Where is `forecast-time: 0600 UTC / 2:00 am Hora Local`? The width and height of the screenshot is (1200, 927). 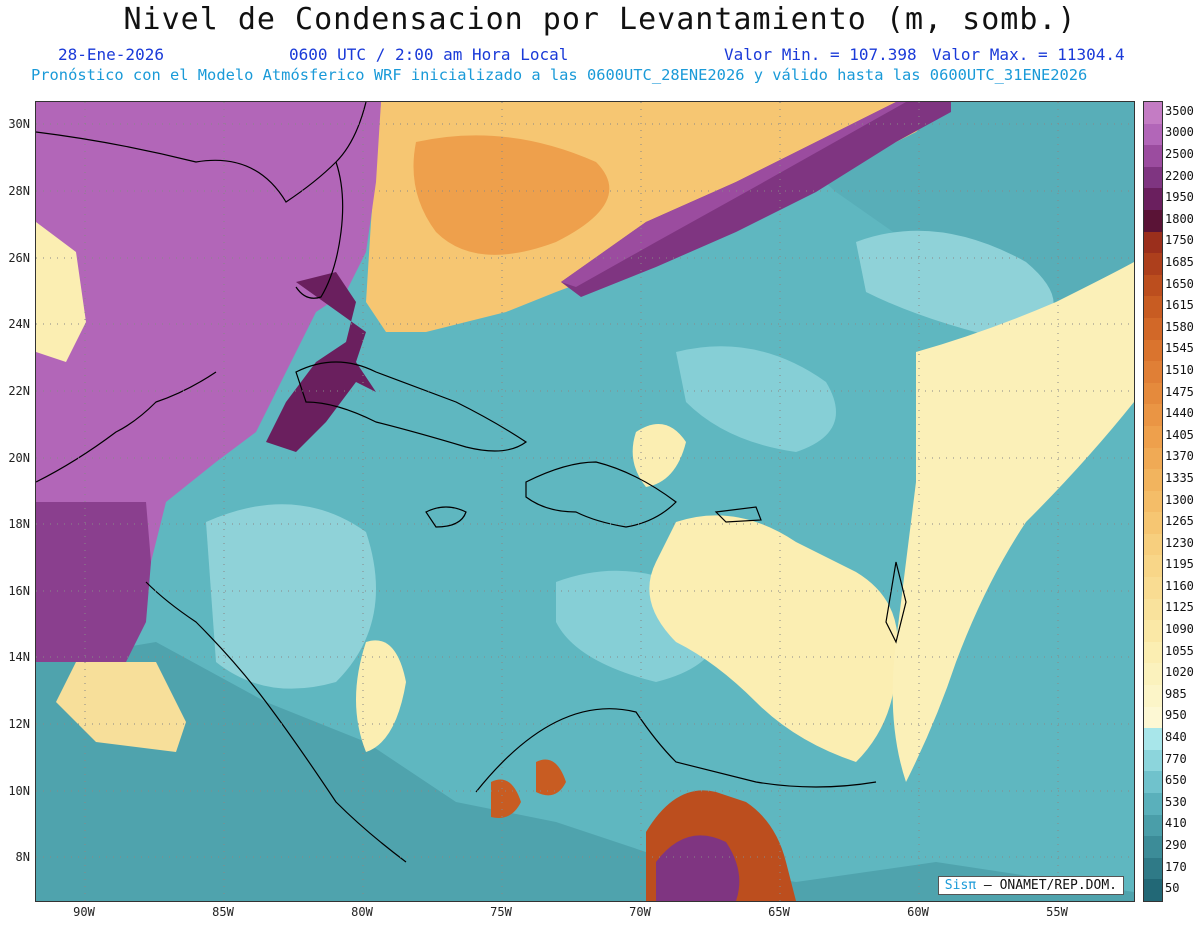
forecast-time: 0600 UTC / 2:00 am Hora Local is located at coordinates (429, 54).